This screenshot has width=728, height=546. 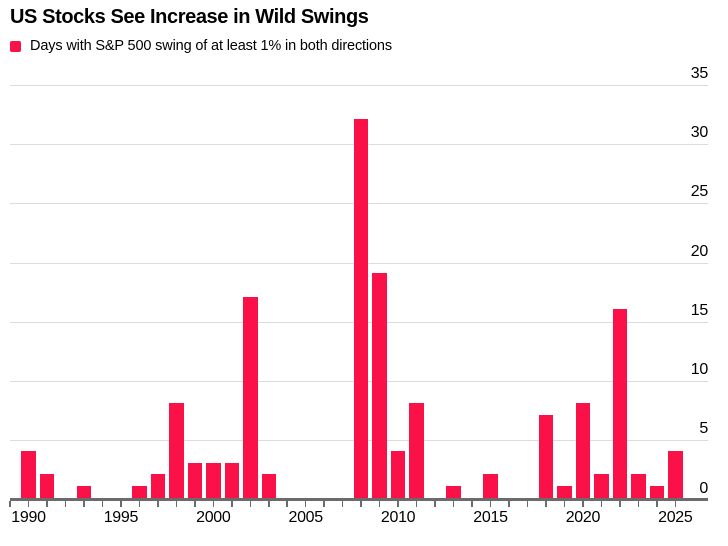 I want to click on y-tick-label-25: 25, so click(x=699, y=192).